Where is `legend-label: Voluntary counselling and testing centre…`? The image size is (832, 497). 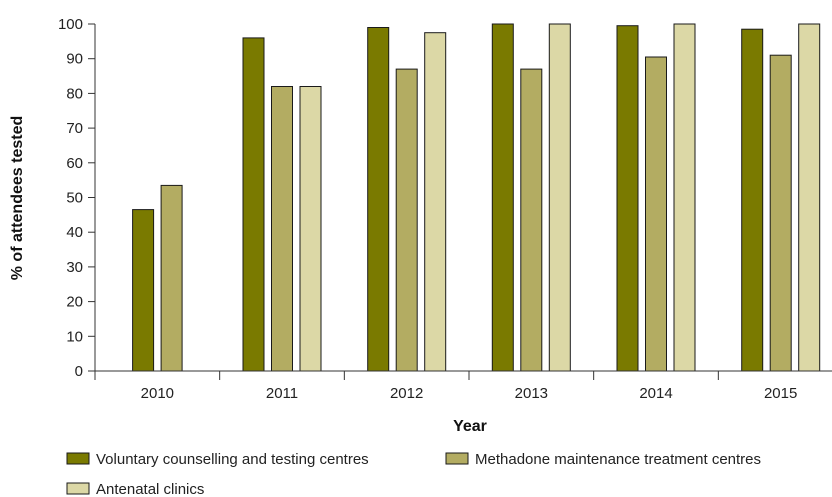 legend-label: Voluntary counselling and testing centre… is located at coordinates (232, 459).